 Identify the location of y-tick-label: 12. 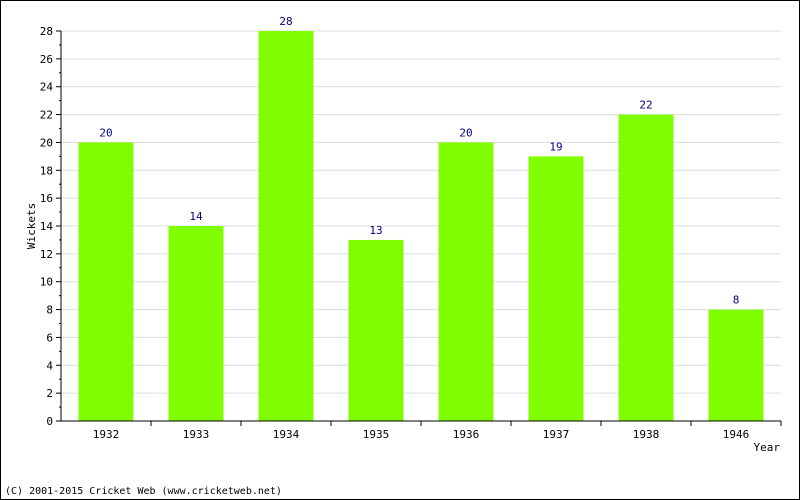
(46, 254).